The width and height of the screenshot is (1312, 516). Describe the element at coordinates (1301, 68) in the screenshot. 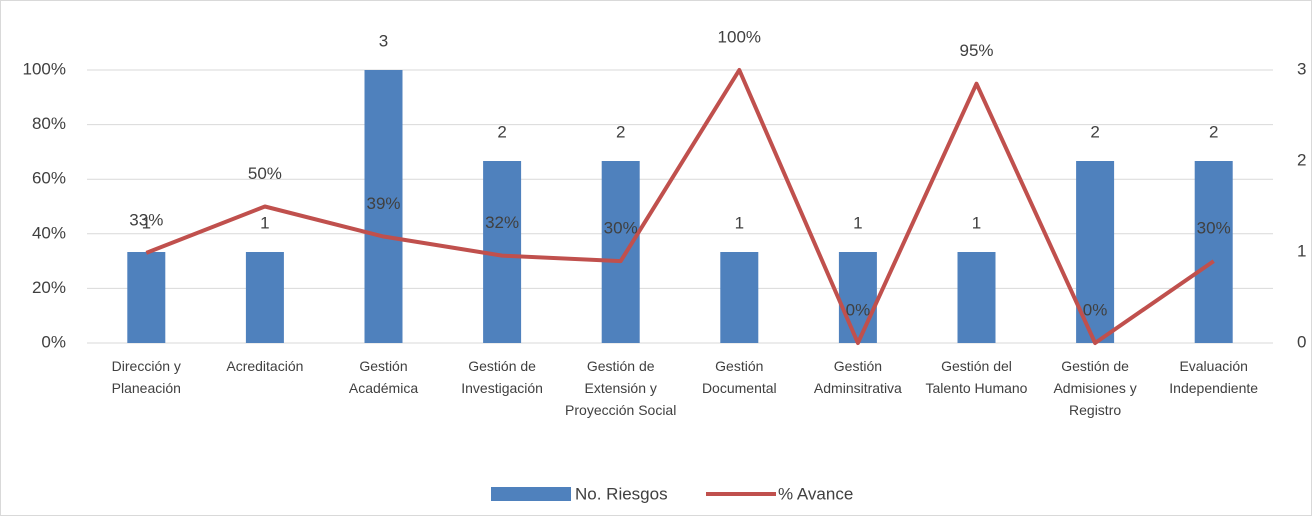

I see `y2-tick-label: 3` at that location.